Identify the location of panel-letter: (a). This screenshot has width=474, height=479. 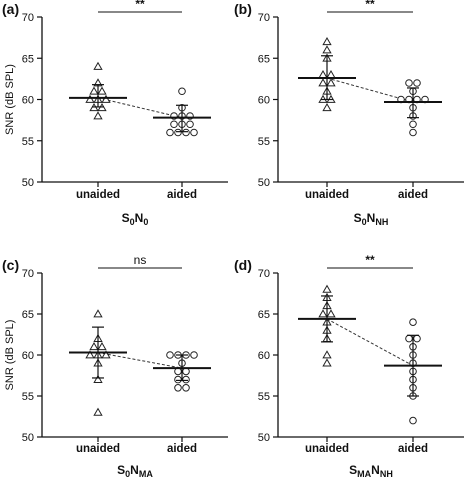
(10, 9).